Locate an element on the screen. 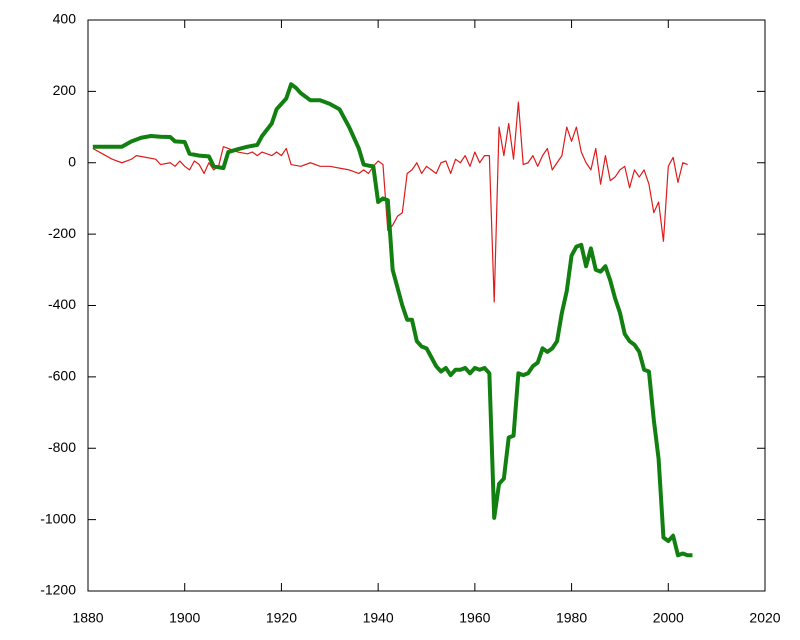  x-tick-label: 1940 is located at coordinates (378, 618).